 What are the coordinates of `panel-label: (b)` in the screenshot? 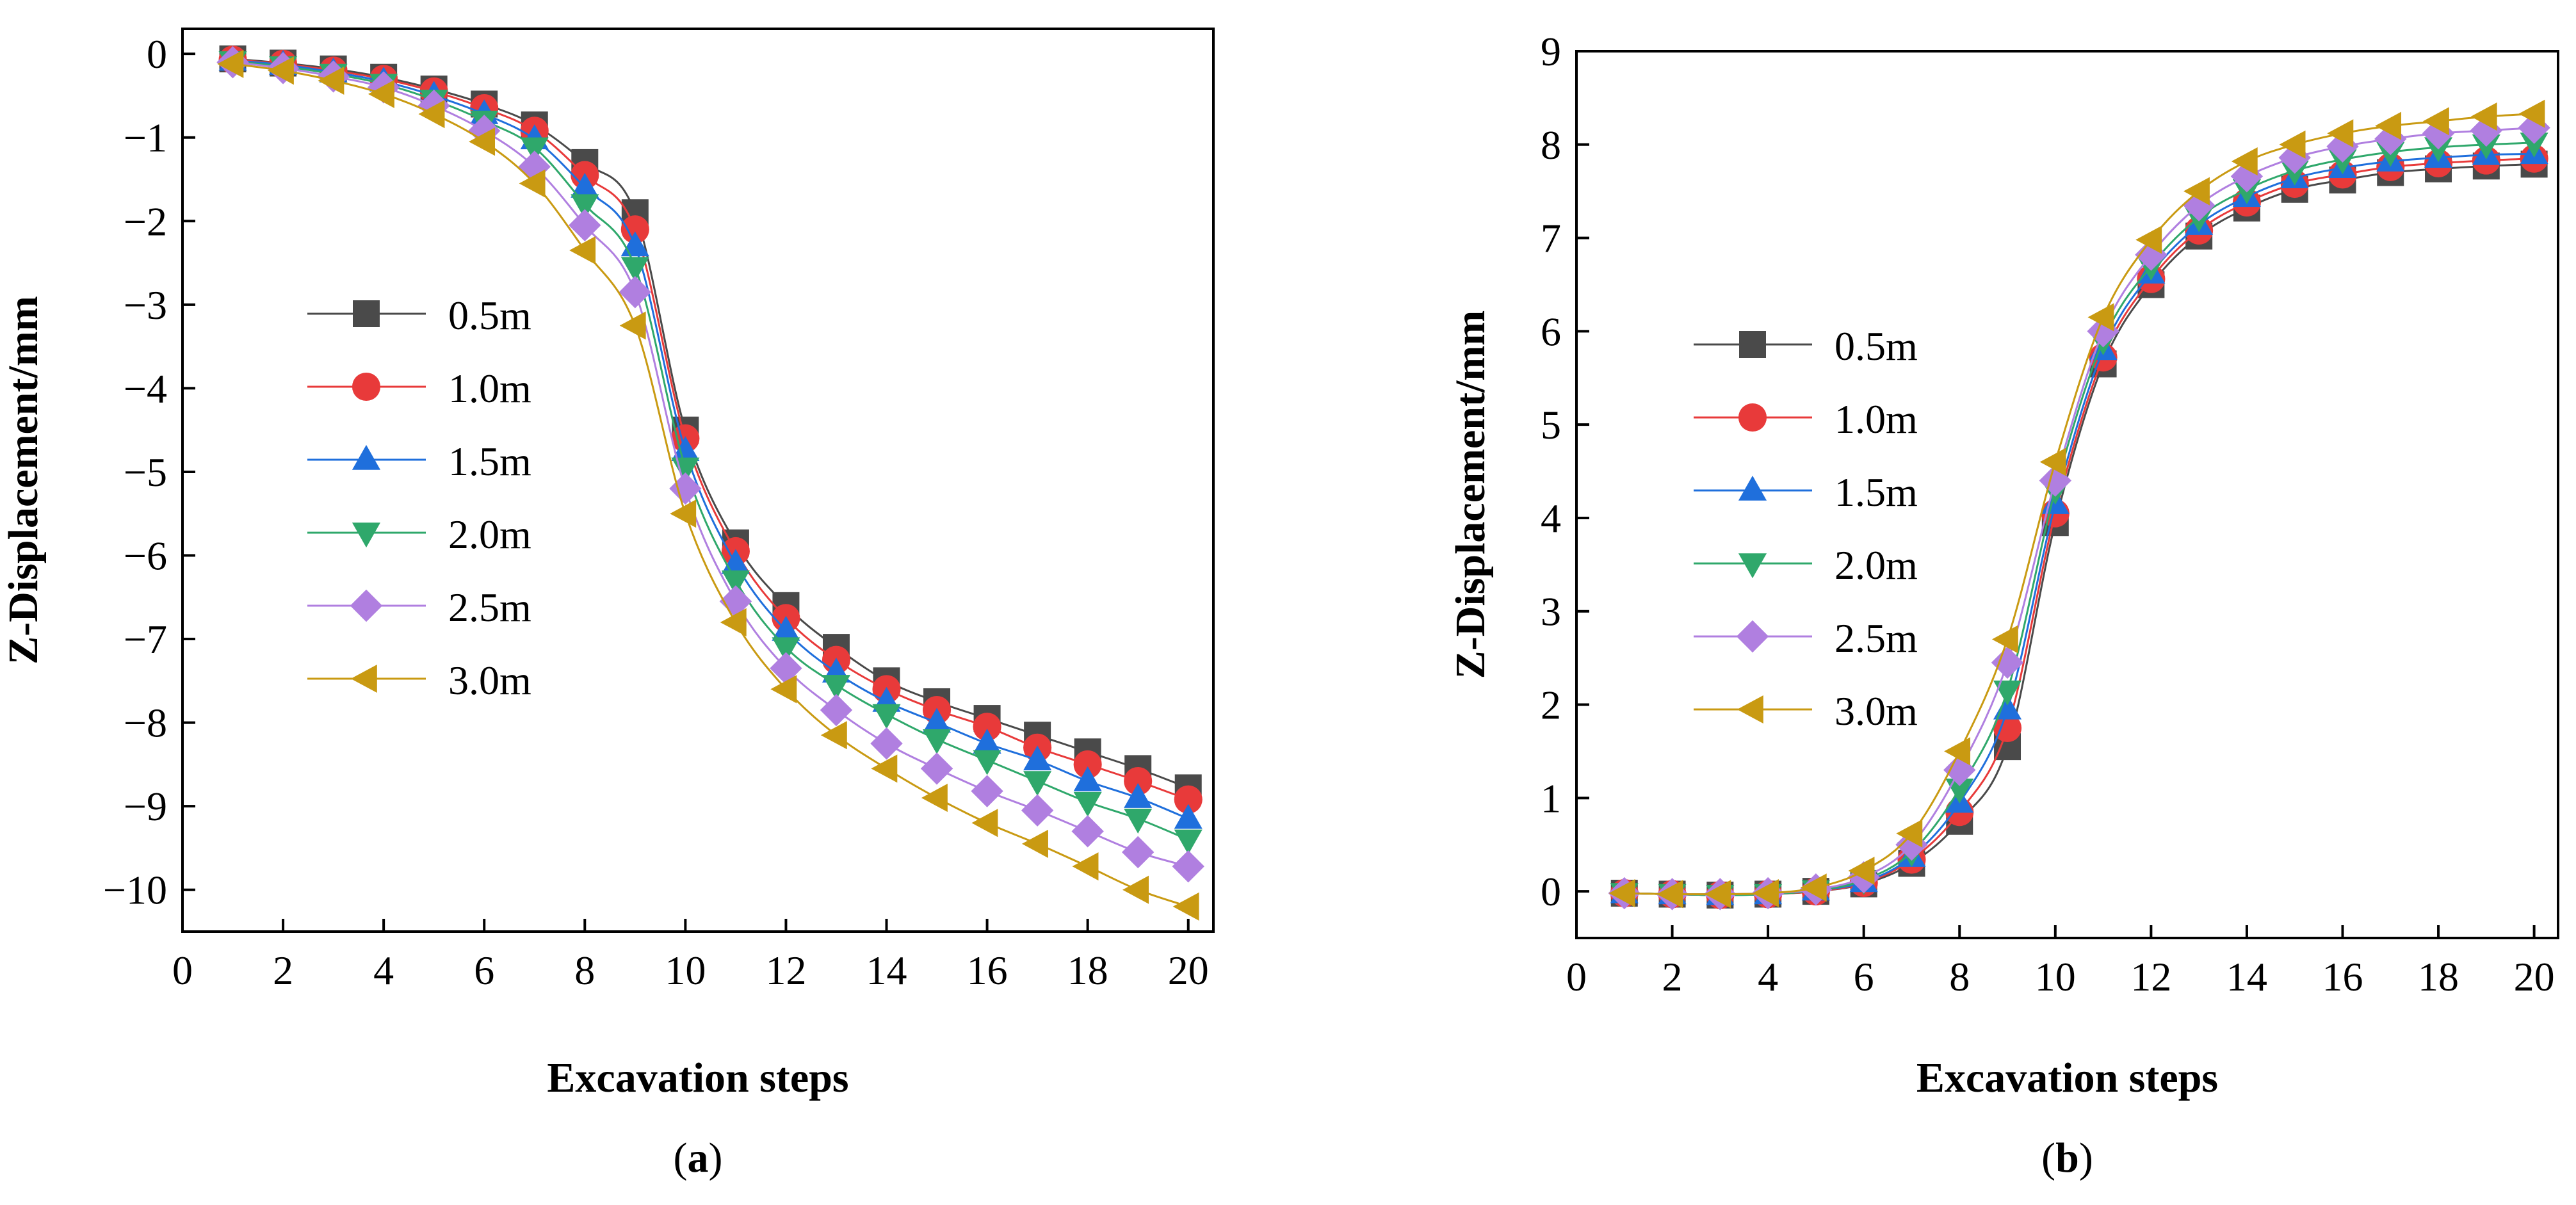 It's located at (2067, 1158).